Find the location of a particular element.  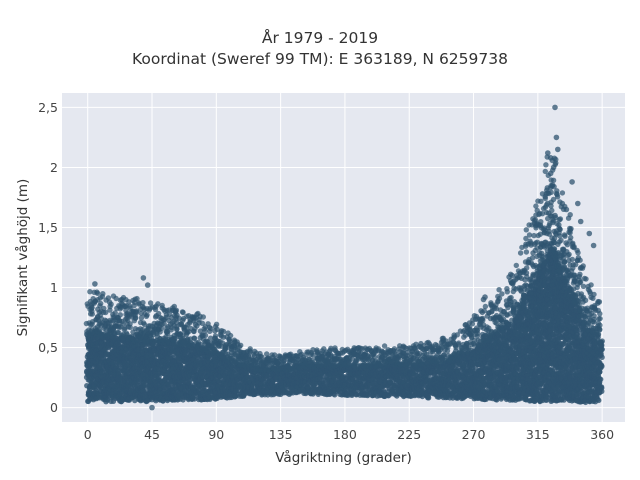

chart-title: År 1979 - 2019 is located at coordinates (320, 38).